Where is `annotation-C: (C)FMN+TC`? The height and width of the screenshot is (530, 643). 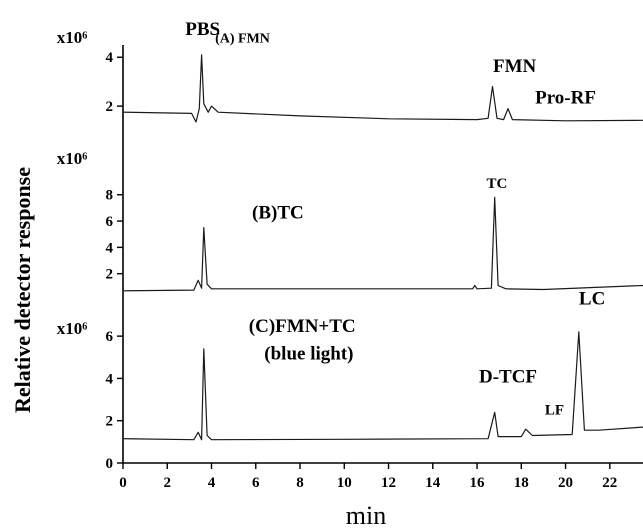 annotation-C: (C)FMN+TC is located at coordinates (302, 326).